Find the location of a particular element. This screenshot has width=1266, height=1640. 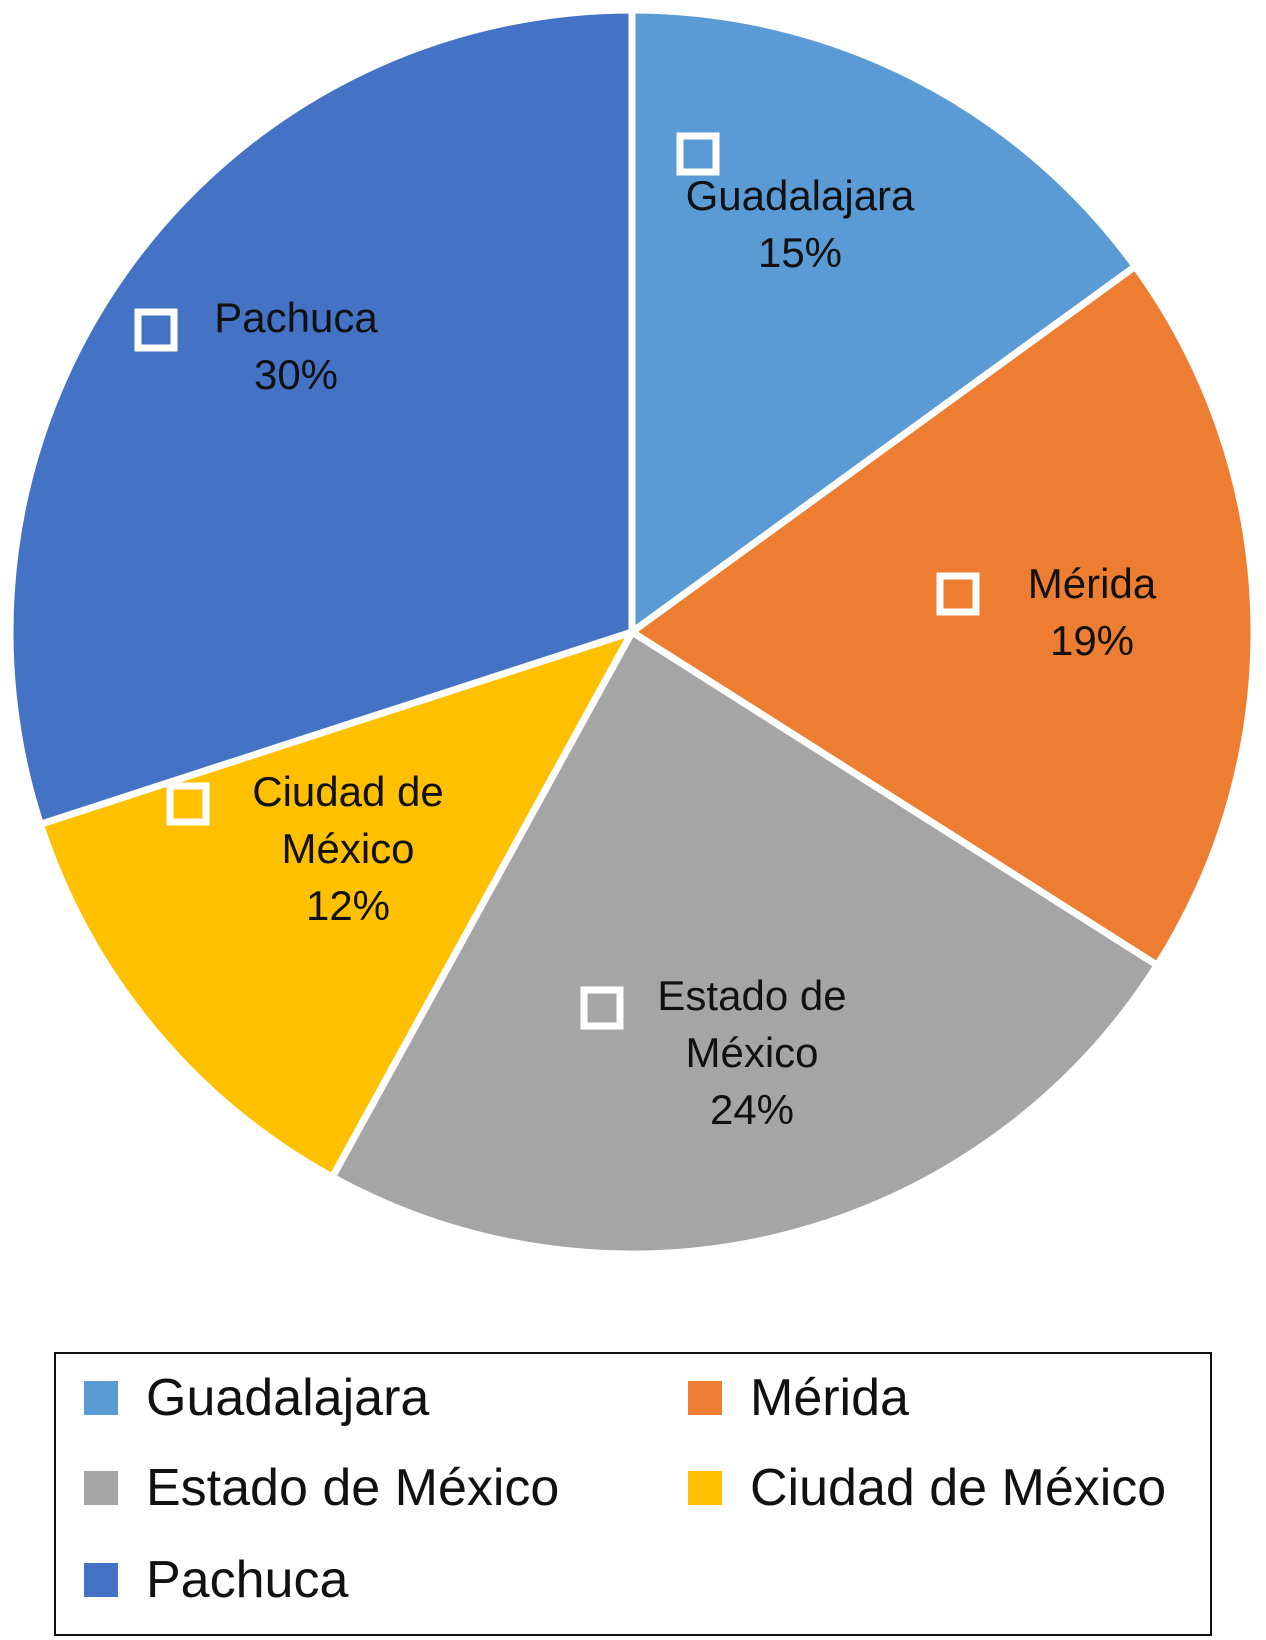

slice-marker-guadalajara is located at coordinates (698, 154).